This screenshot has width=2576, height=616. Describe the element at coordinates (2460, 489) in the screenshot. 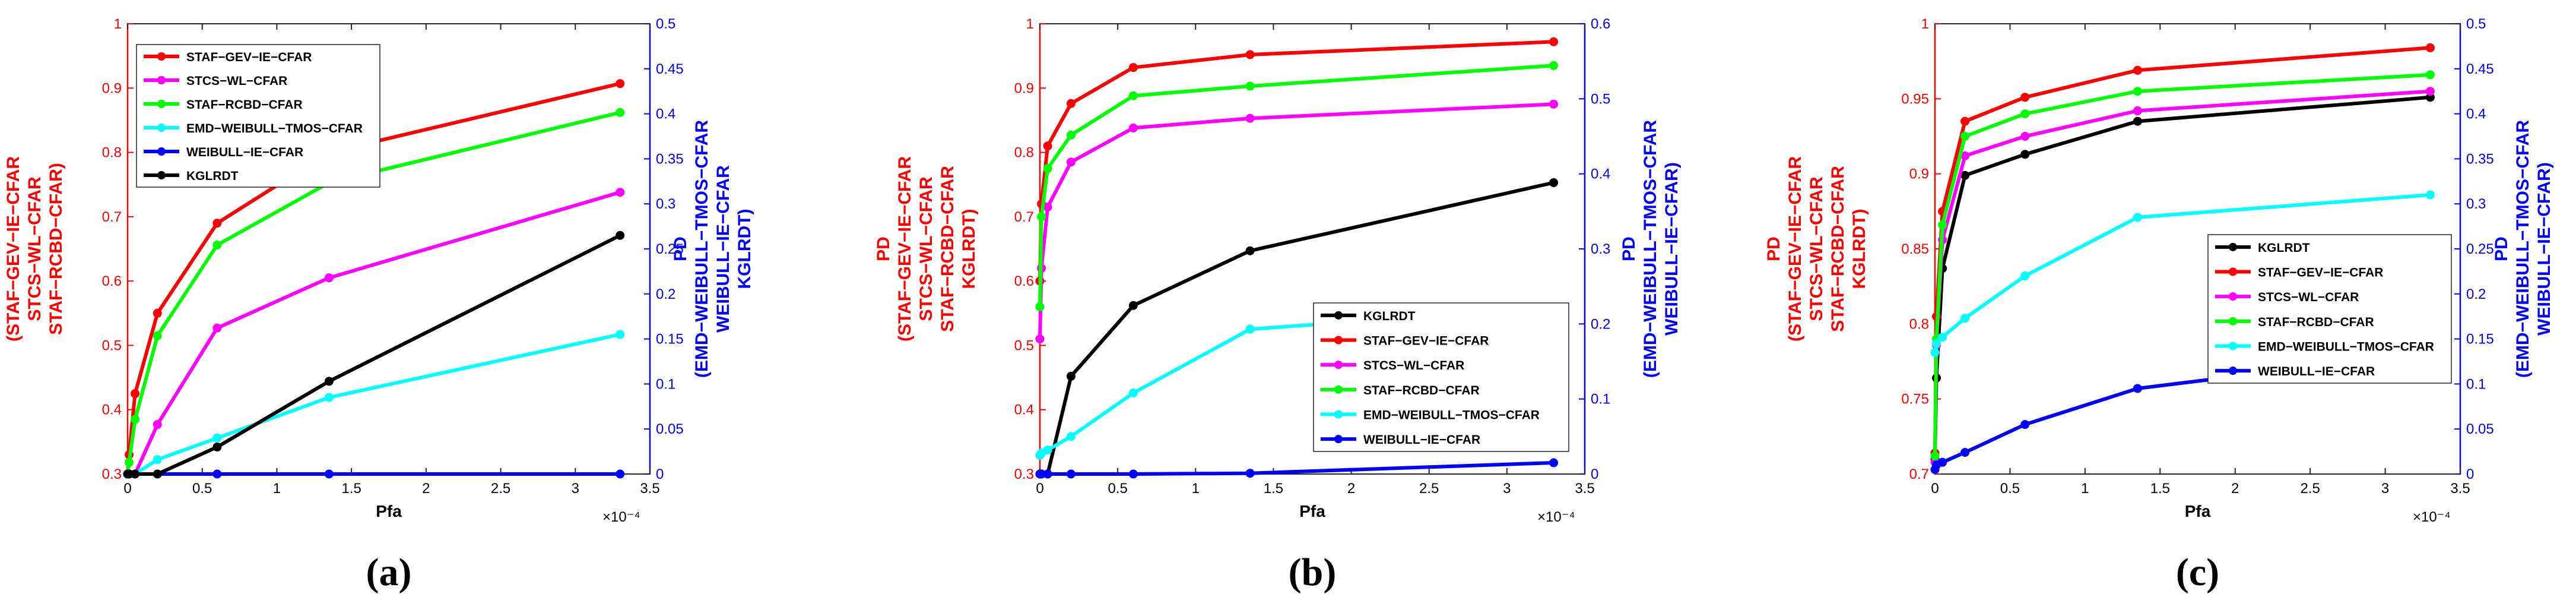

I see `x-tick-label: 3.5` at that location.